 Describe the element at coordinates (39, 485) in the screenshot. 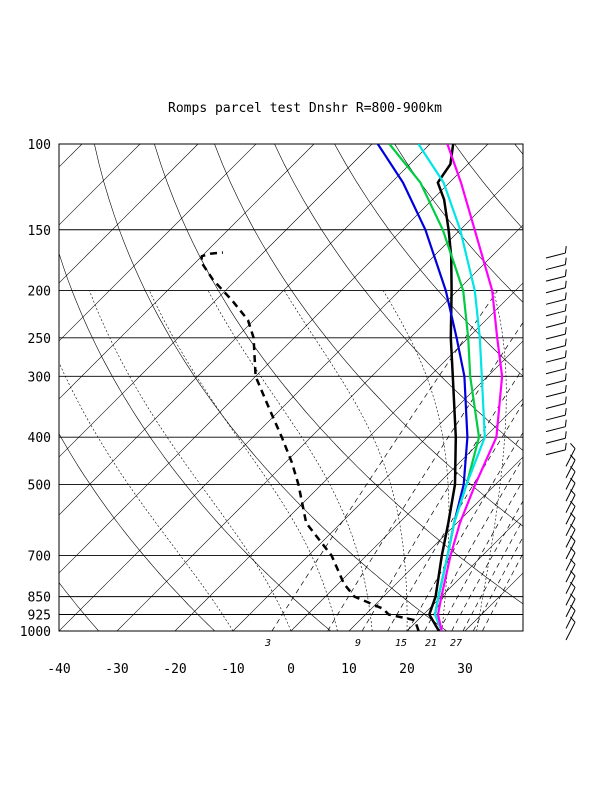

I see `pressure-tick-label: 500` at that location.